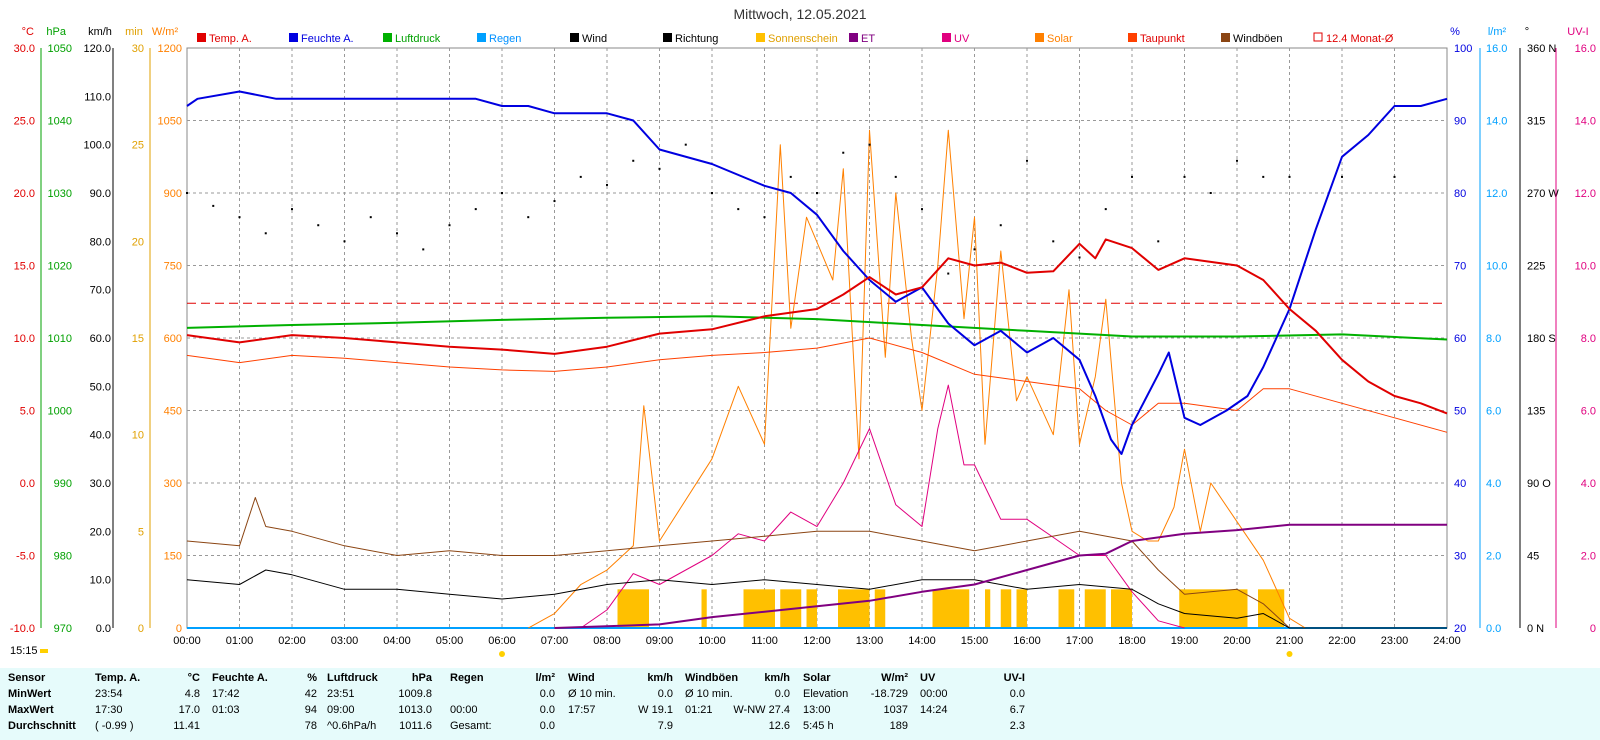 This screenshot has width=1600, height=740. I want to click on stats-time: 17:42, so click(226, 694).